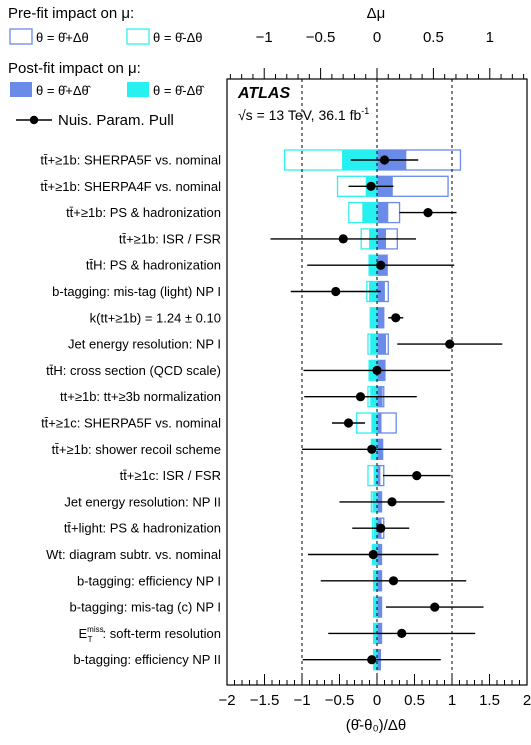 The image size is (531, 745). What do you see at coordinates (71, 13) in the screenshot?
I see `prefit-legend-title: Pre-fit impact on μ:` at bounding box center [71, 13].